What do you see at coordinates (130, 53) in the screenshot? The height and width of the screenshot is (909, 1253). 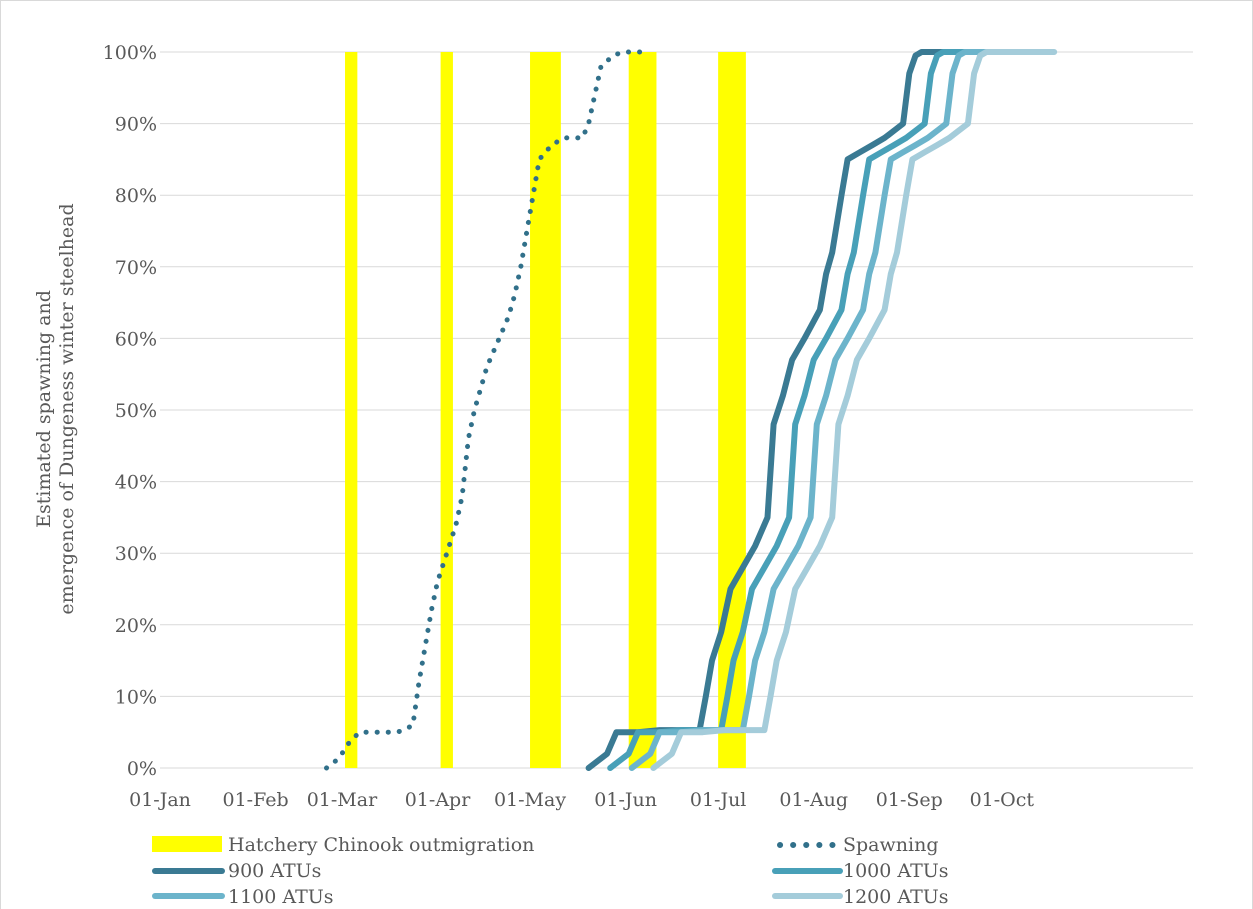 I see `y-tick-label: 100%` at bounding box center [130, 53].